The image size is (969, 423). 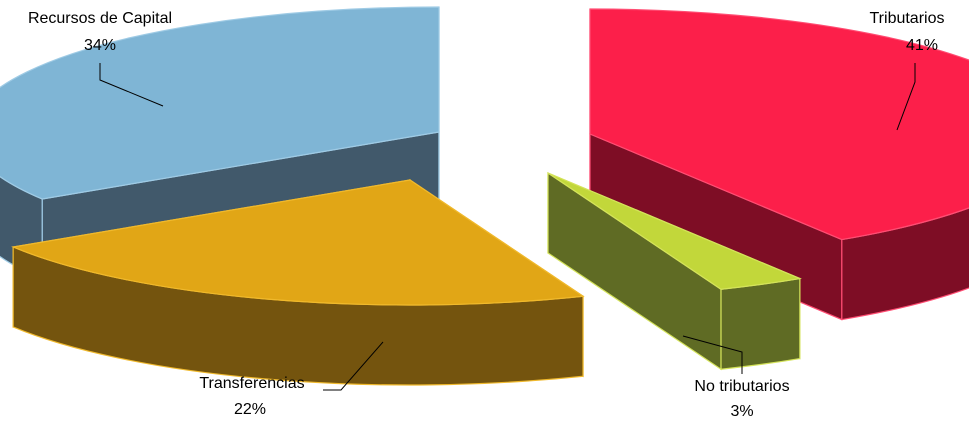 What do you see at coordinates (712, 354) in the screenshot?
I see `leader-line-no-tributarios` at bounding box center [712, 354].